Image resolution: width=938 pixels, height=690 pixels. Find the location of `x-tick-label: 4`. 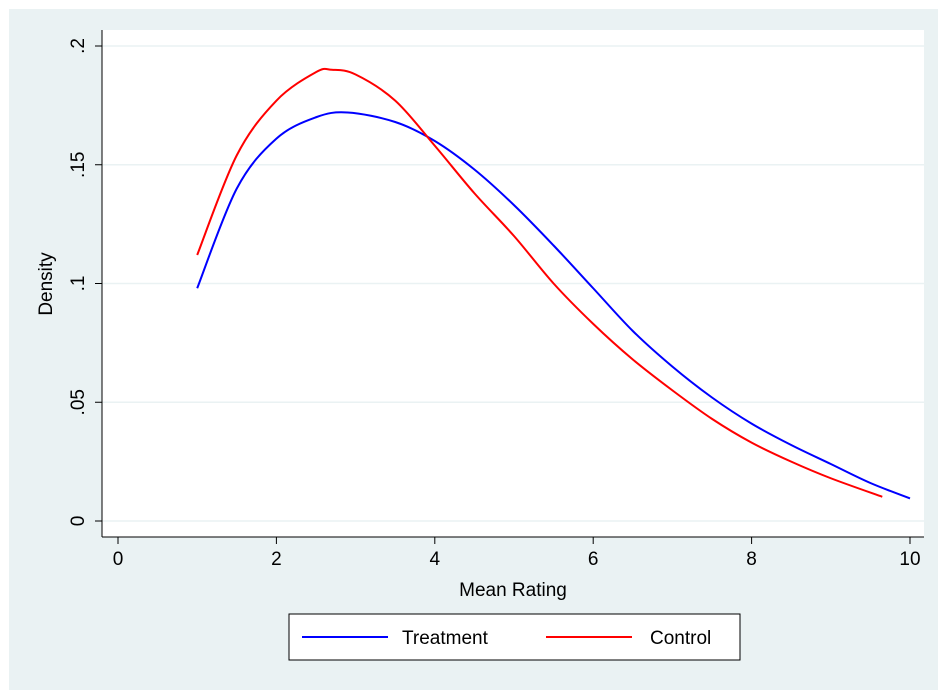

x-tick-label: 4 is located at coordinates (435, 559).